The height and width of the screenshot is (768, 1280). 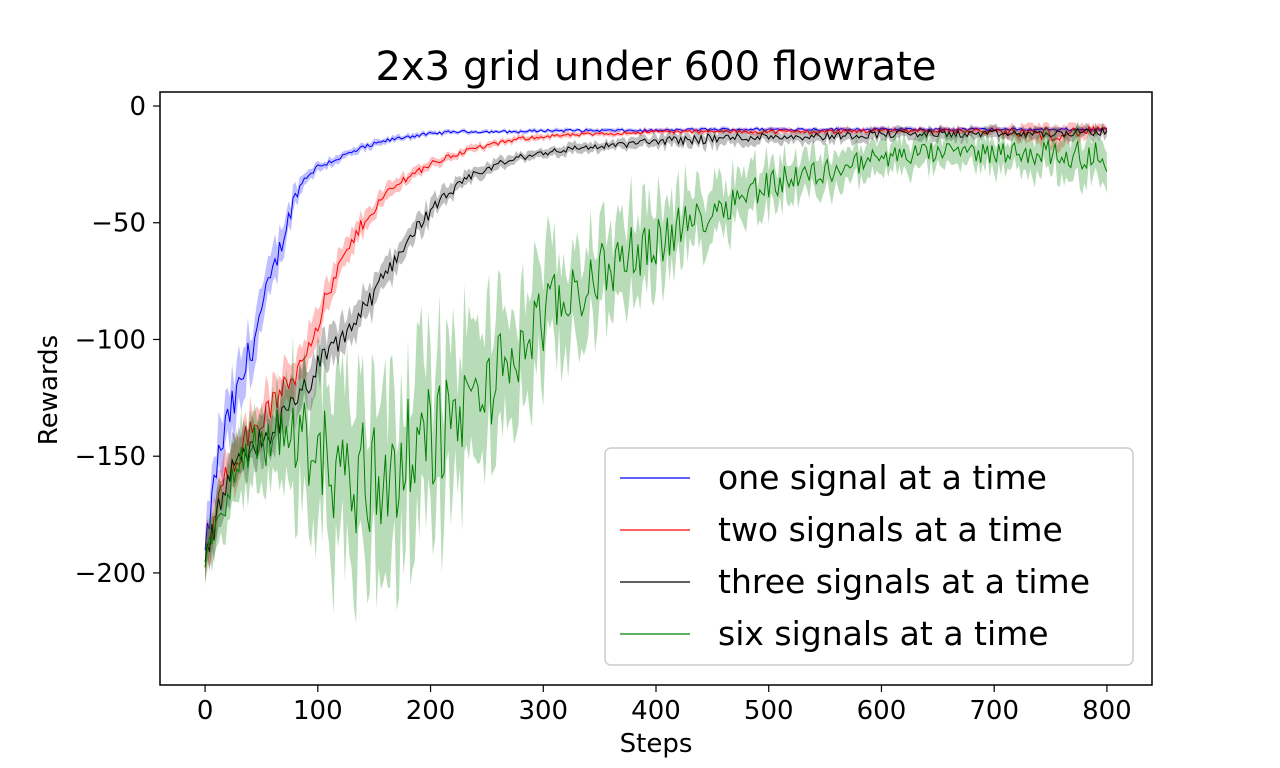 What do you see at coordinates (110, 574) in the screenshot?
I see `y-tick-label: −200` at bounding box center [110, 574].